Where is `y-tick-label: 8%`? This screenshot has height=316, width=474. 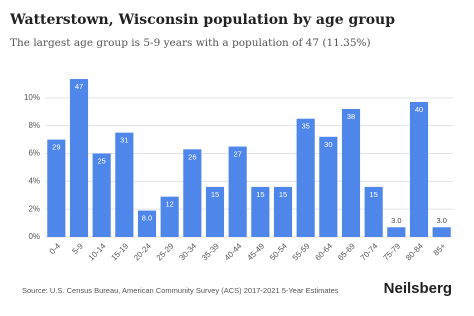 y-tick-label: 8% is located at coordinates (34, 125).